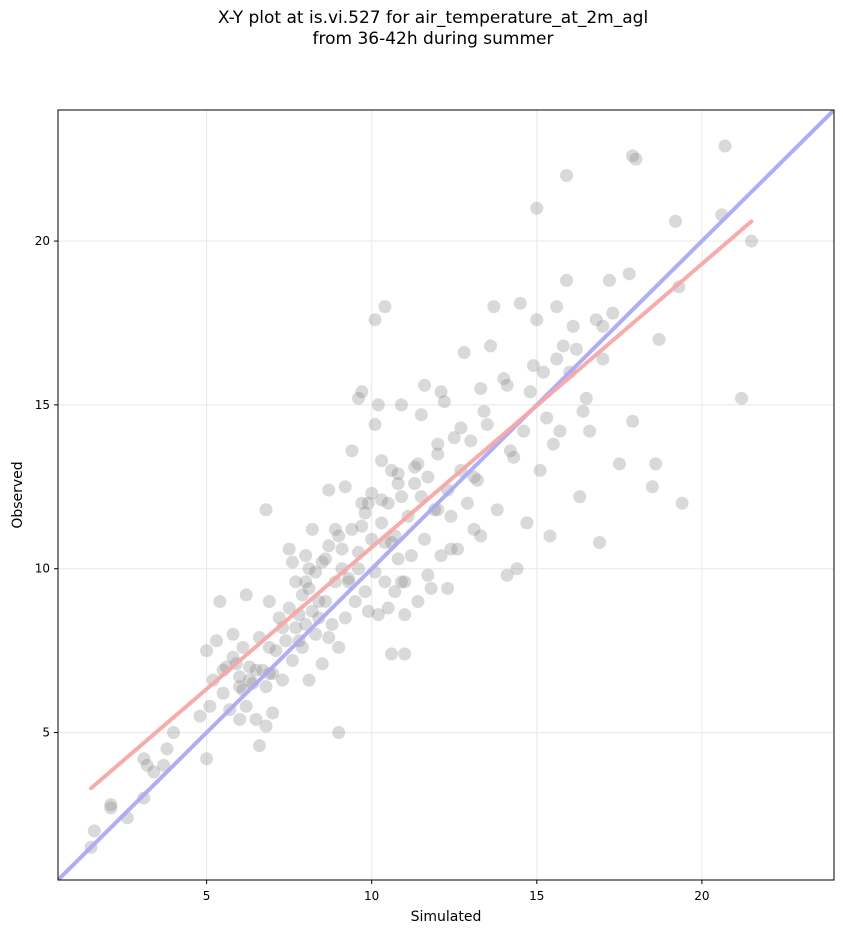 The width and height of the screenshot is (843, 934). What do you see at coordinates (433, 39) in the screenshot?
I see `chart-subtitle: from 36-42h during summer` at bounding box center [433, 39].